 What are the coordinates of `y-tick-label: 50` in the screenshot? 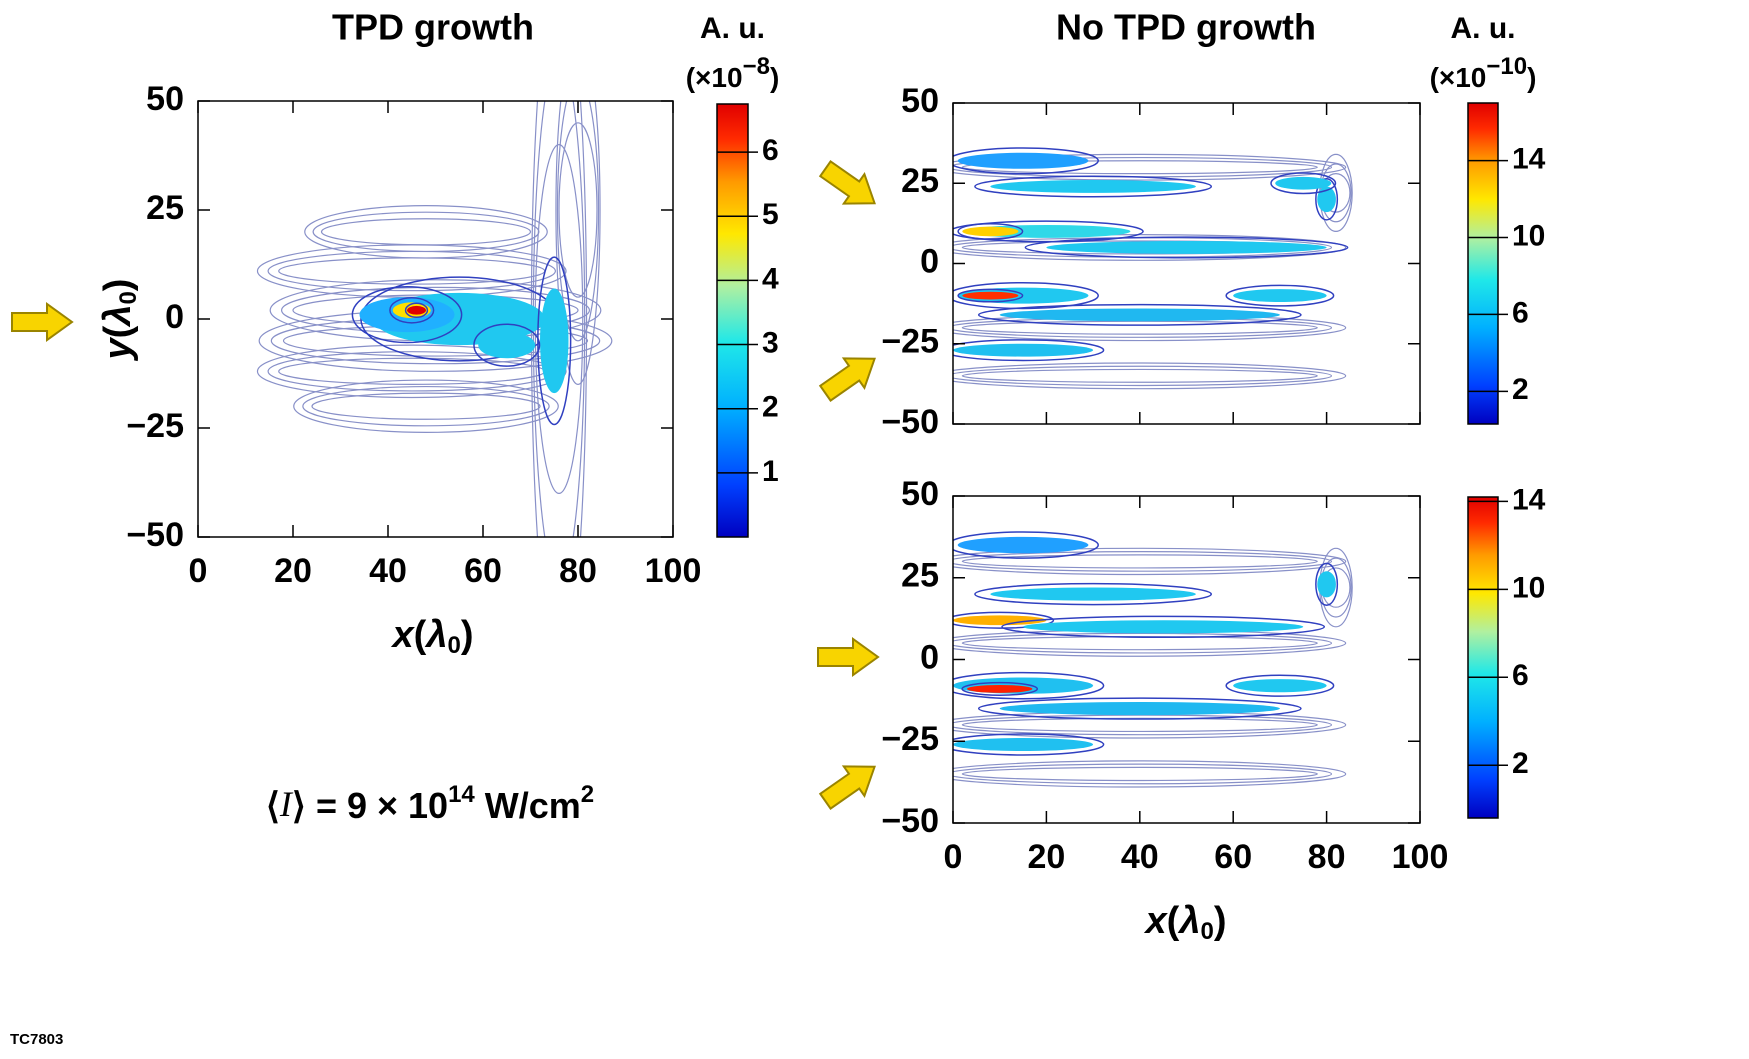 It's located at (920, 101).